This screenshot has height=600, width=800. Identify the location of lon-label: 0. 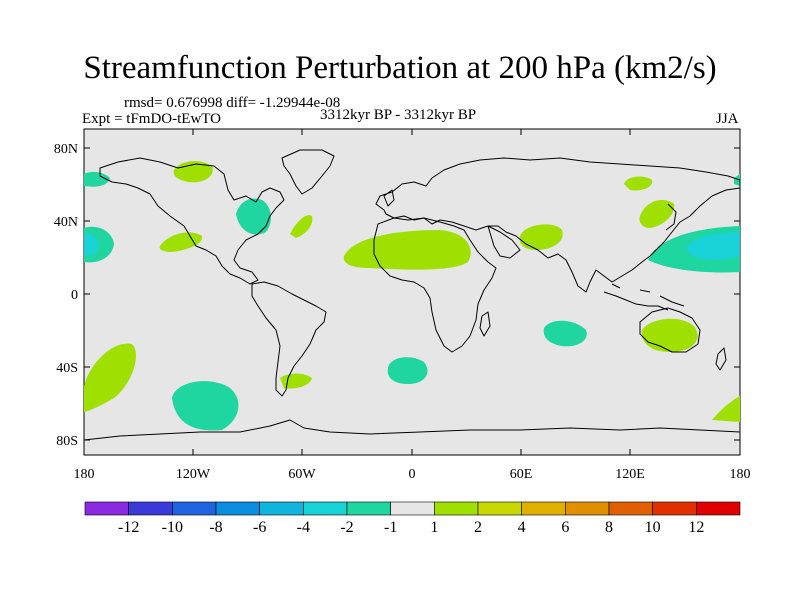
(412, 474).